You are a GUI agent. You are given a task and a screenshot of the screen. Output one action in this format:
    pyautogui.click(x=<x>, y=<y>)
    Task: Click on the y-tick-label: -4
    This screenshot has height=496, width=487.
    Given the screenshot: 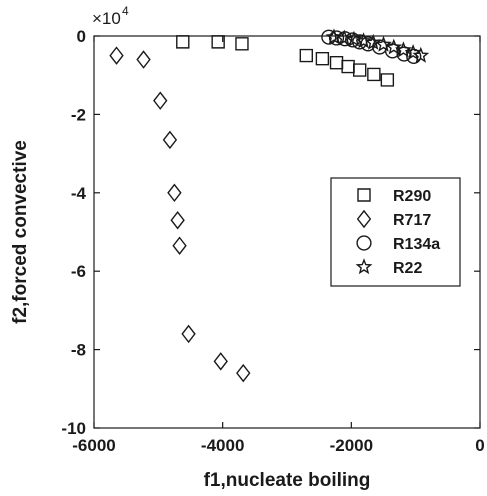 What is the action you would take?
    pyautogui.click(x=79, y=193)
    